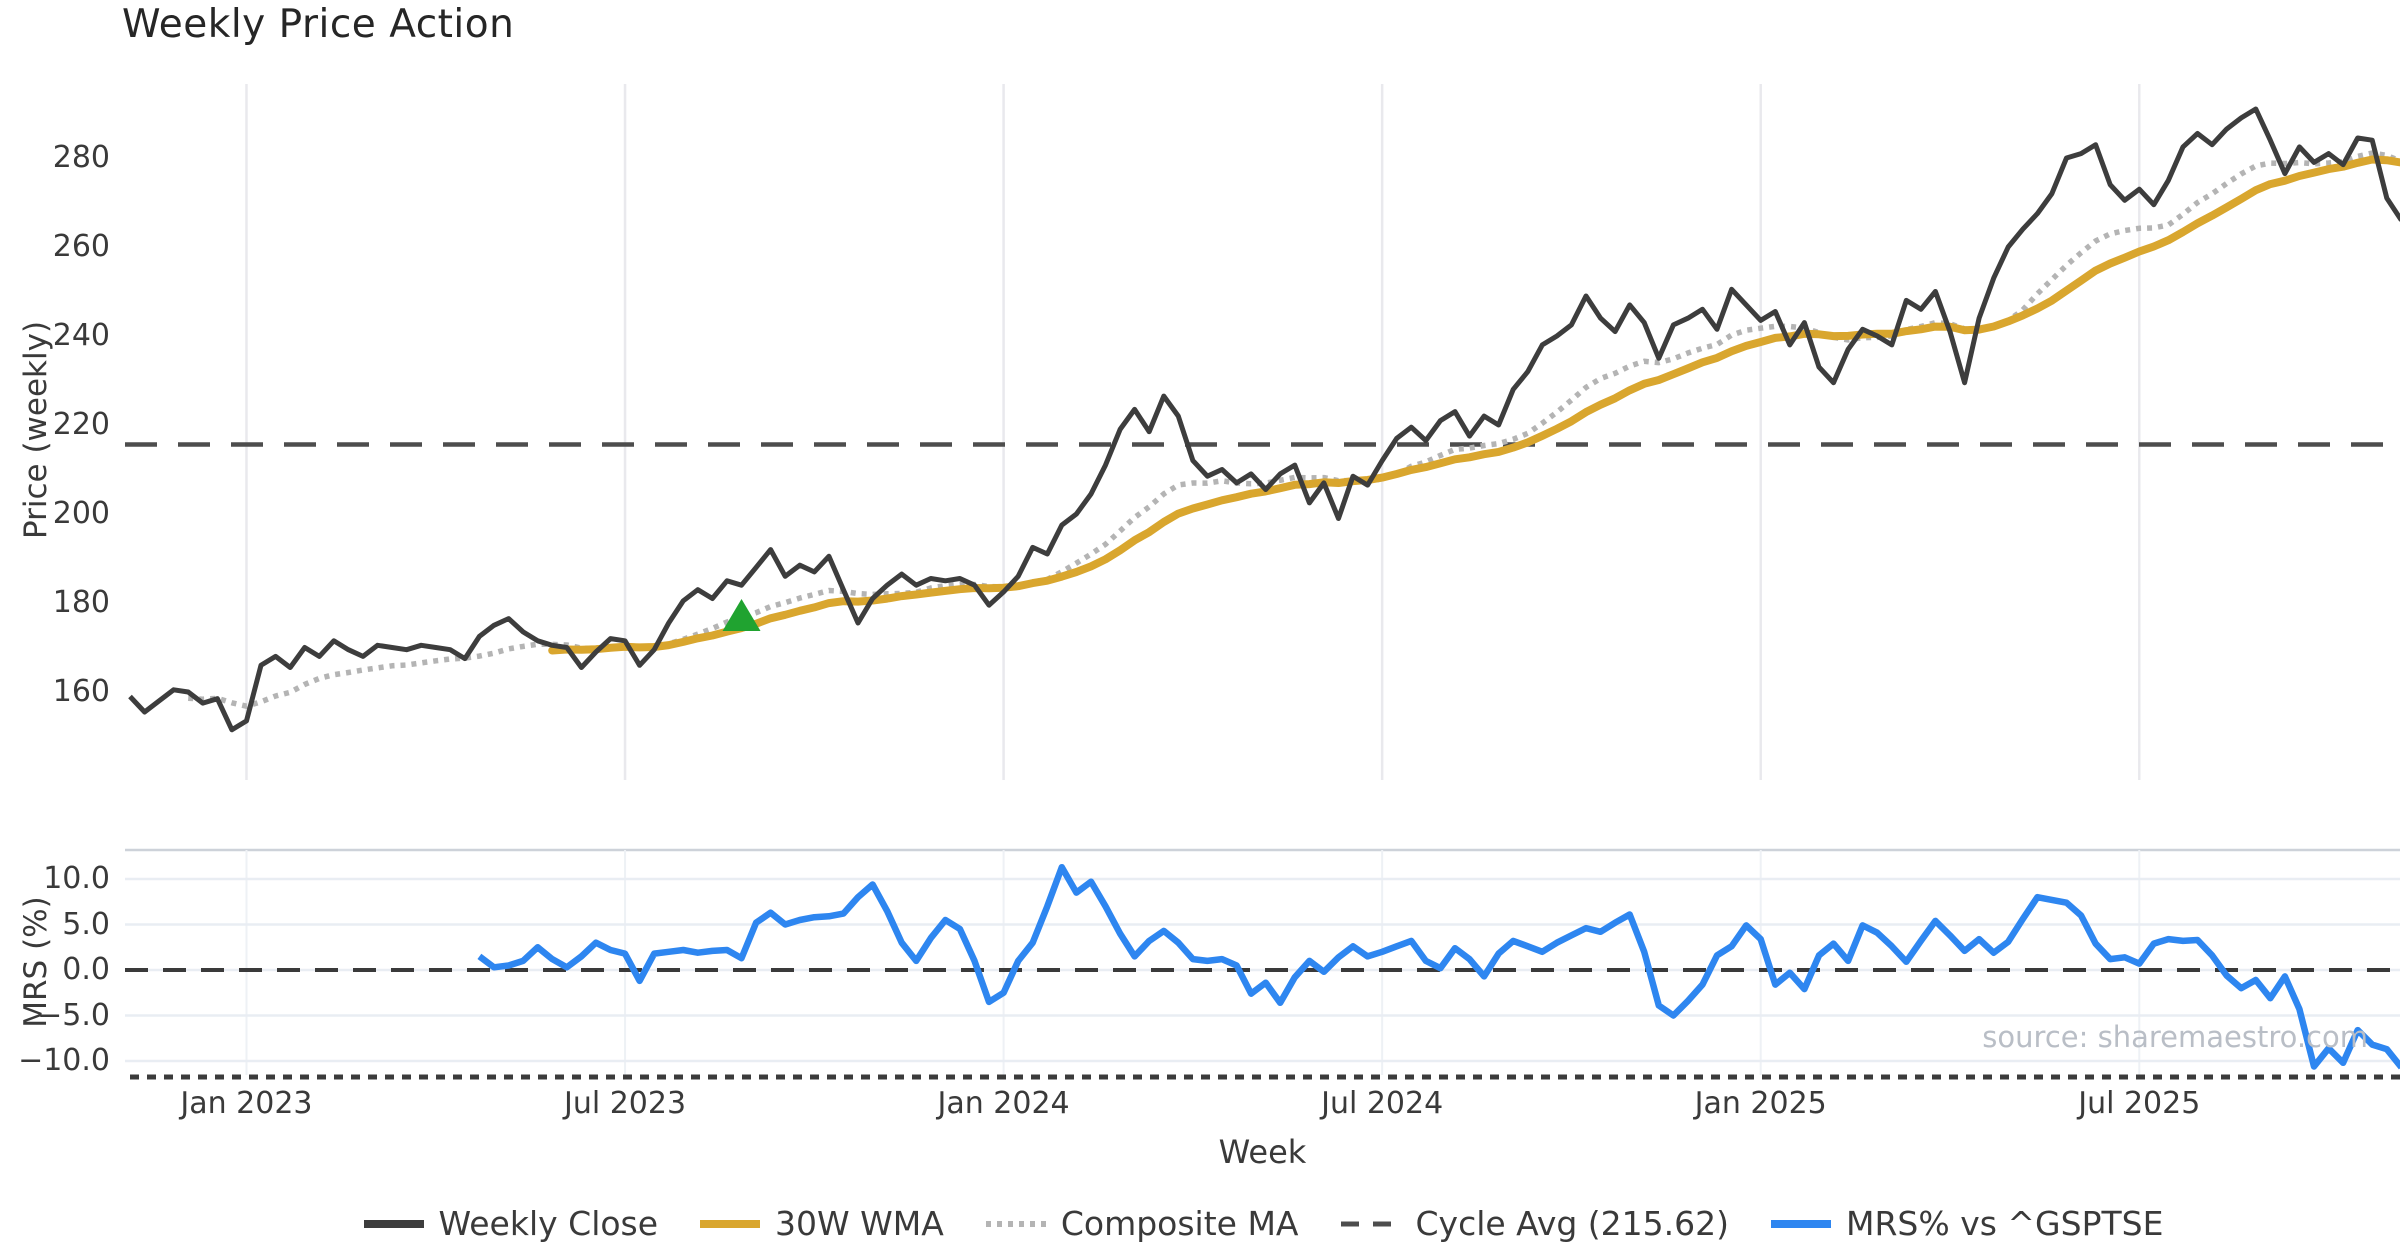  Describe the element at coordinates (1760, 1103) in the screenshot. I see `x-tick-label: Jan 2025` at that location.